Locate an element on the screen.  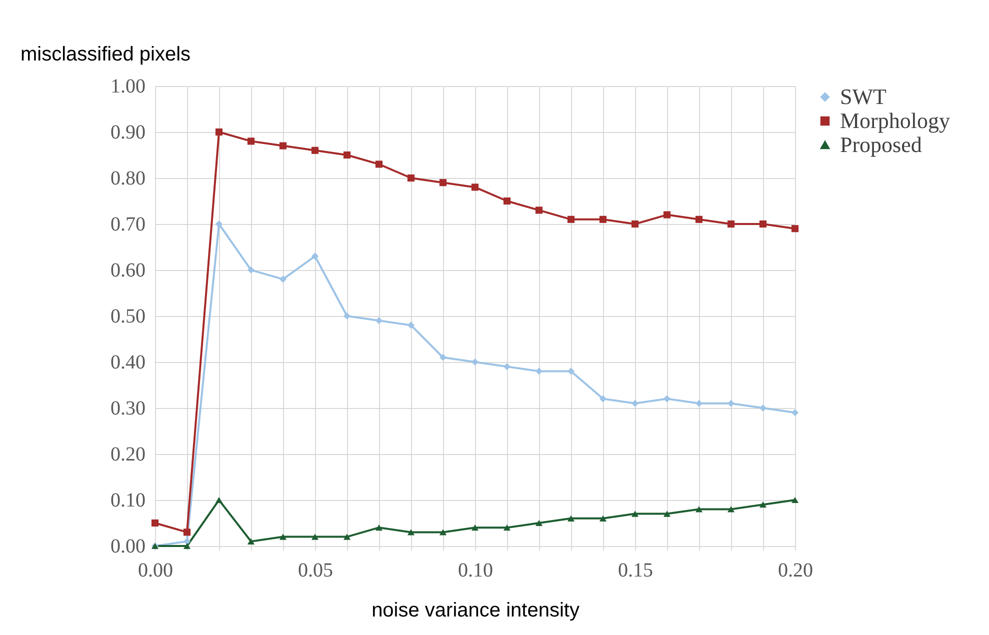
y-tick-label: 0.90 is located at coordinates (128, 133).